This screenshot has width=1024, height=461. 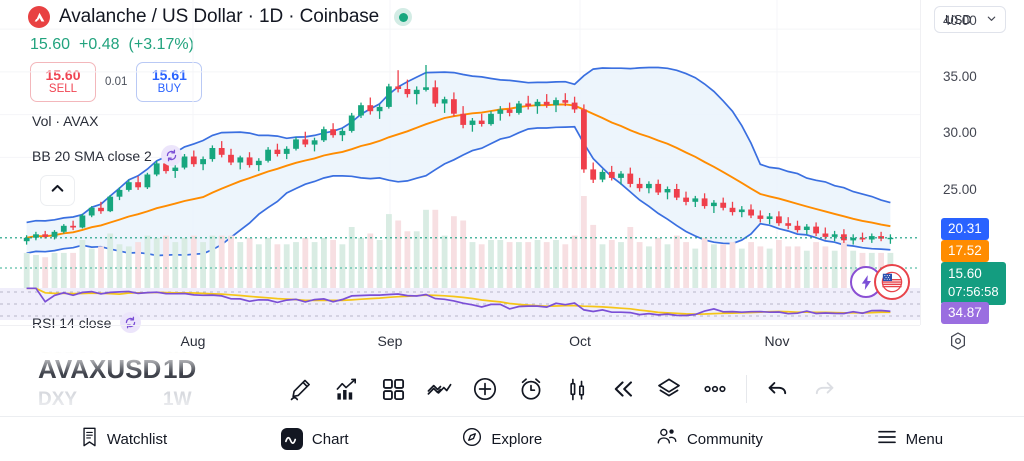 What do you see at coordinates (669, 389) in the screenshot?
I see `layers-button` at bounding box center [669, 389].